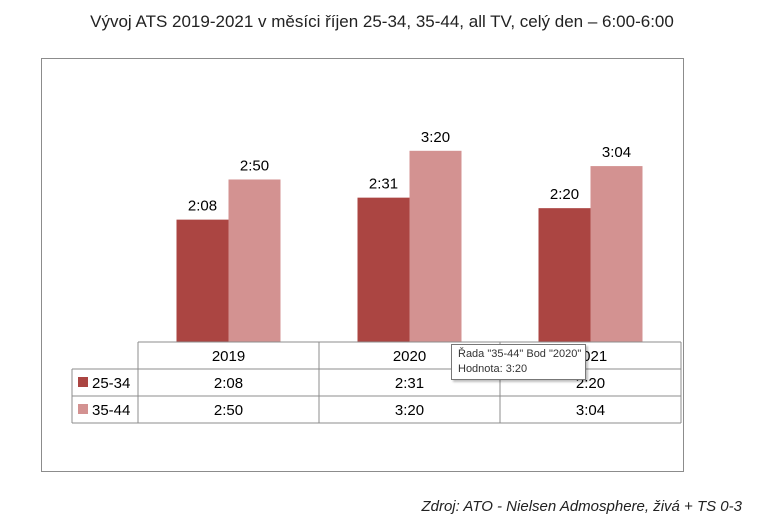  I want to click on legend-label-25-34: 25-34, so click(111, 383).